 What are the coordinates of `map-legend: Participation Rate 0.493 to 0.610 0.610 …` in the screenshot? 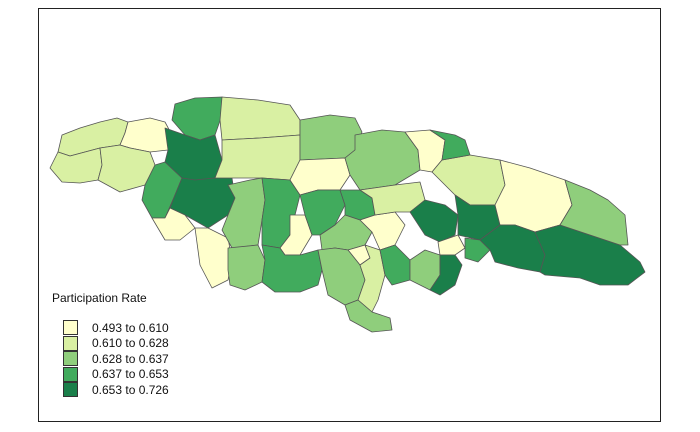 It's located at (110, 344).